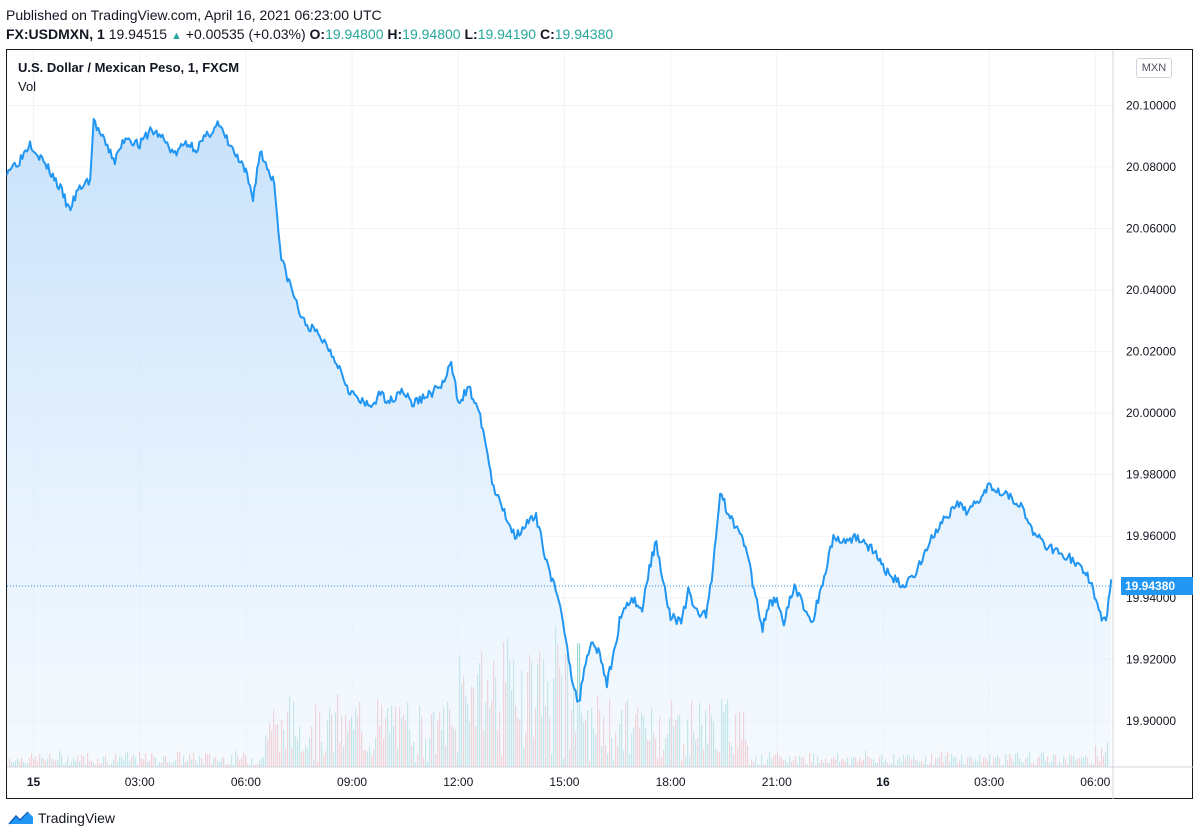 Image resolution: width=1200 pixels, height=840 pixels. I want to click on x-tick-label: 12:00, so click(458, 782).